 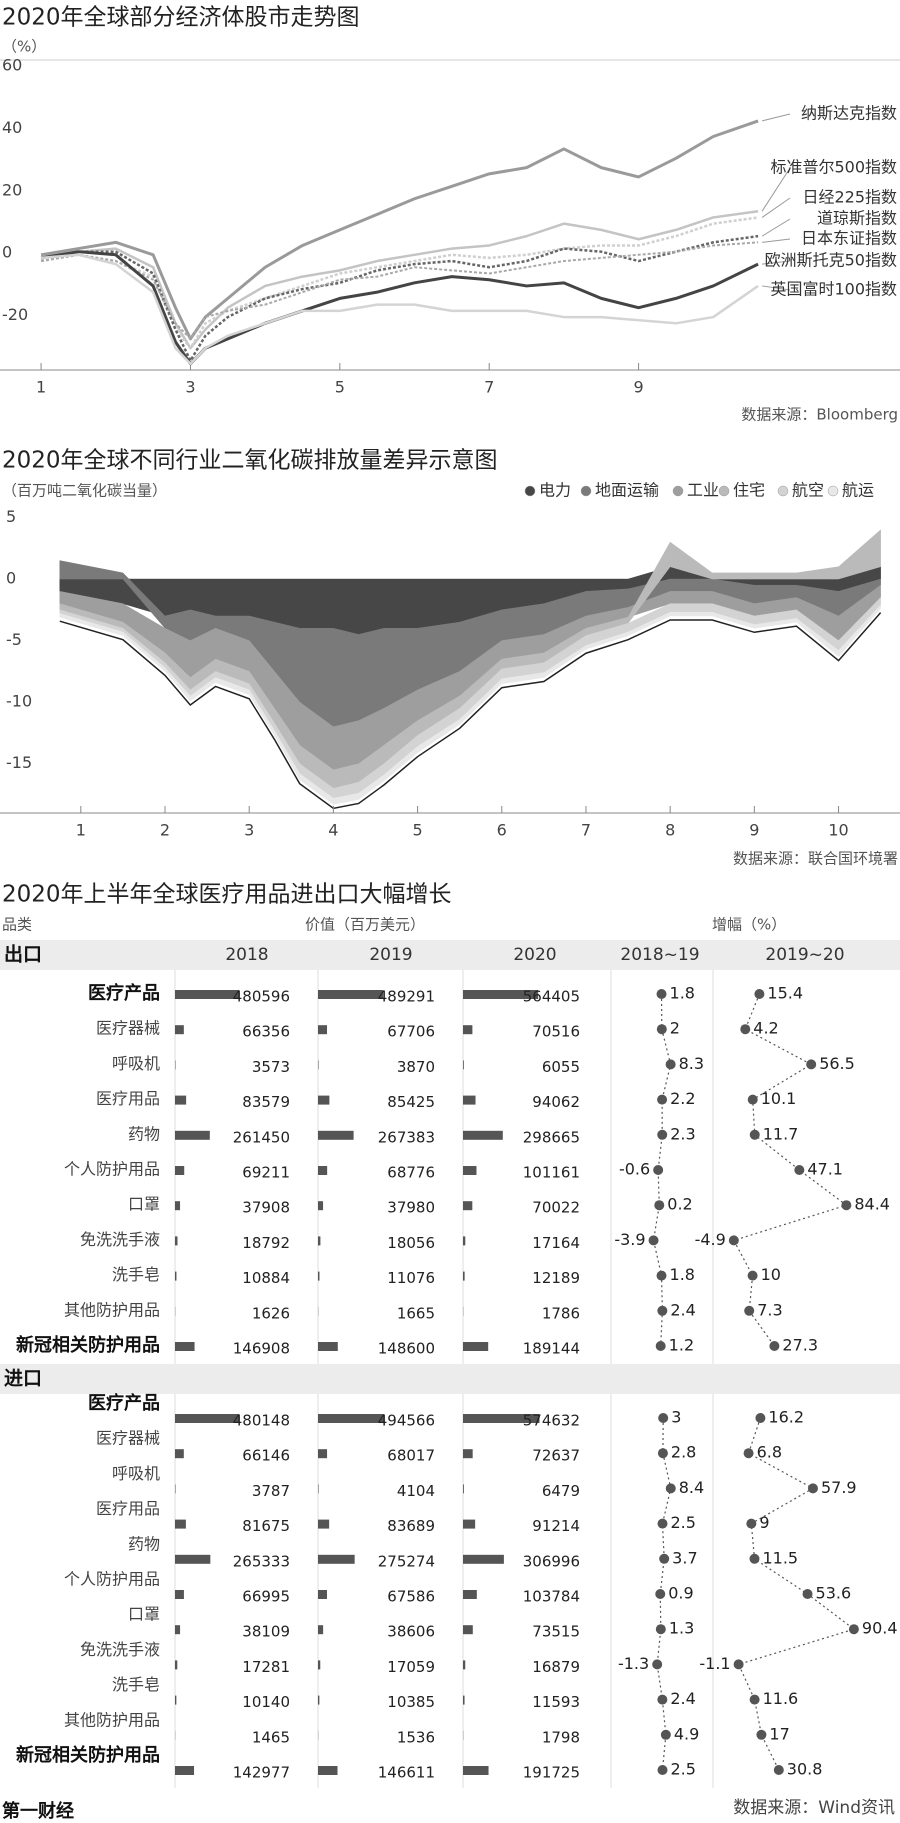 I want to click on value-label: 261450, so click(x=261, y=1137).